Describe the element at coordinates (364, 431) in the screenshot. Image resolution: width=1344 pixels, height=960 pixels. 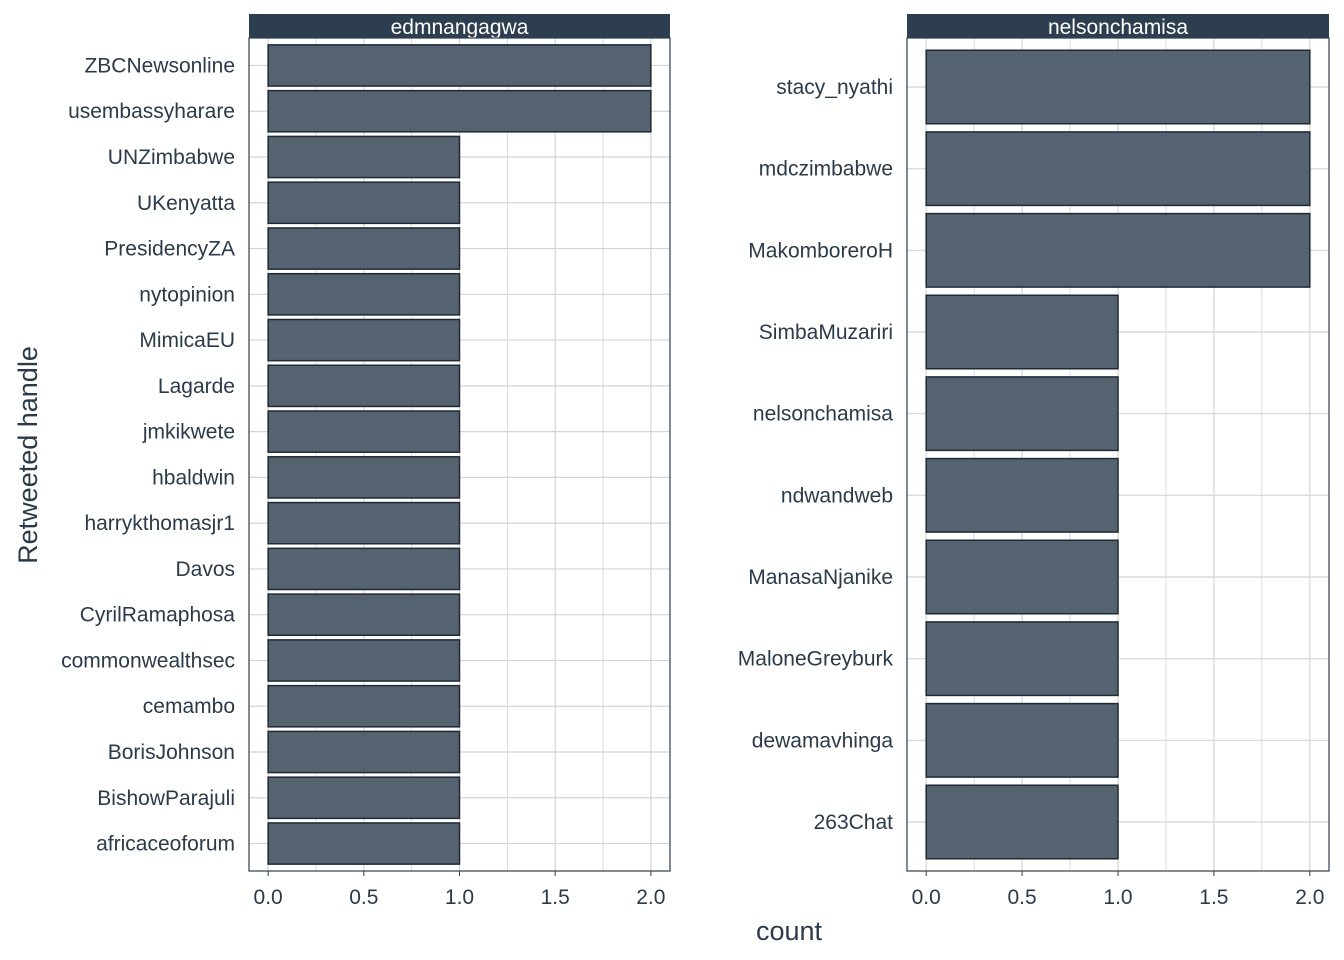
I see `bar-jmkikwete` at that location.